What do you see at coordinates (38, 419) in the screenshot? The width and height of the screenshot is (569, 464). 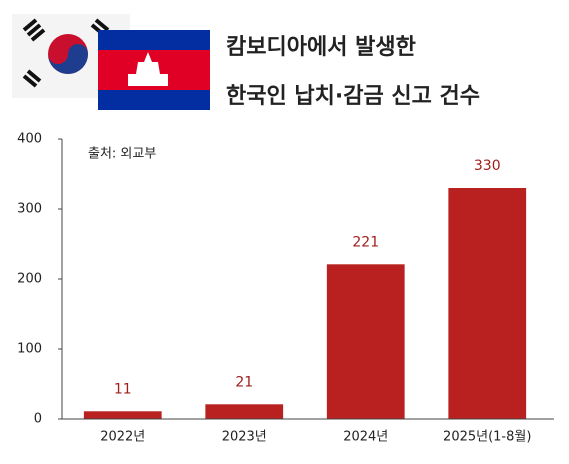 I see `y-tick-label: 0` at bounding box center [38, 419].